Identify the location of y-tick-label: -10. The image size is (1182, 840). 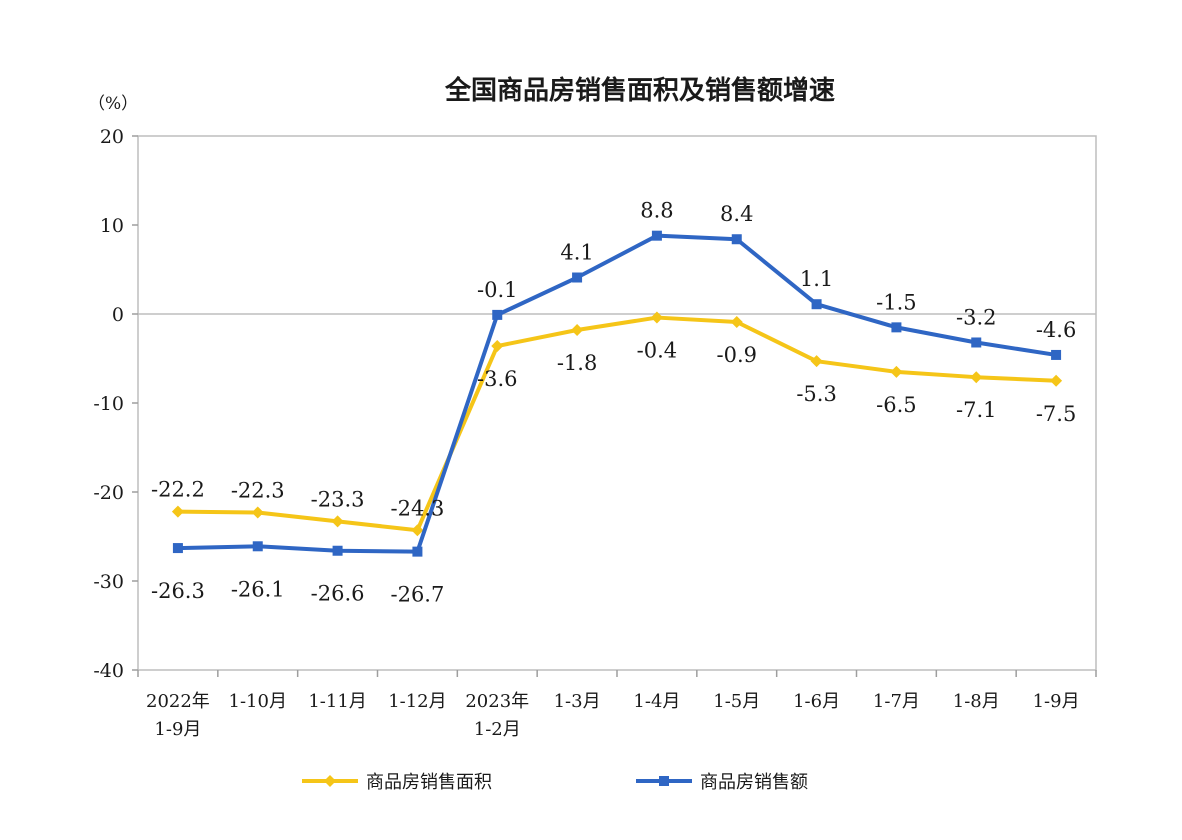
(108, 404).